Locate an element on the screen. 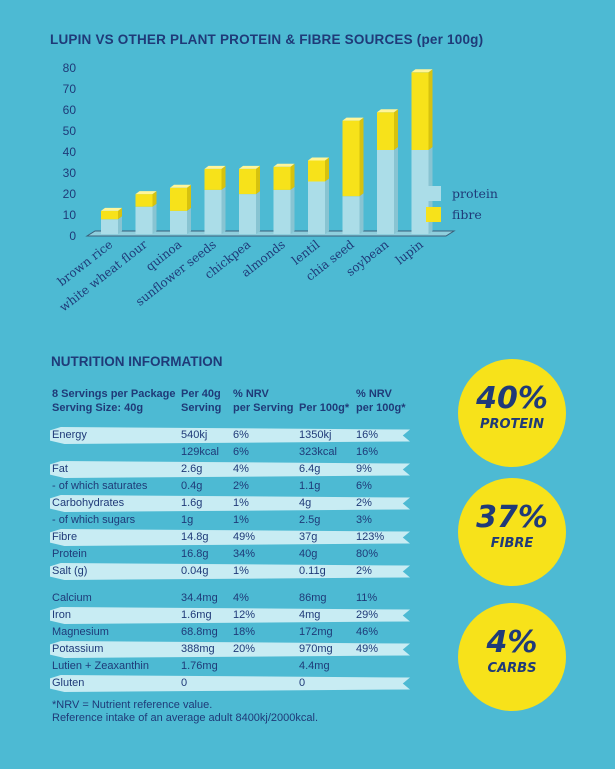 This screenshot has width=615, height=769. header-nrv-100g-text: % NRV per 100g* is located at coordinates (381, 401).